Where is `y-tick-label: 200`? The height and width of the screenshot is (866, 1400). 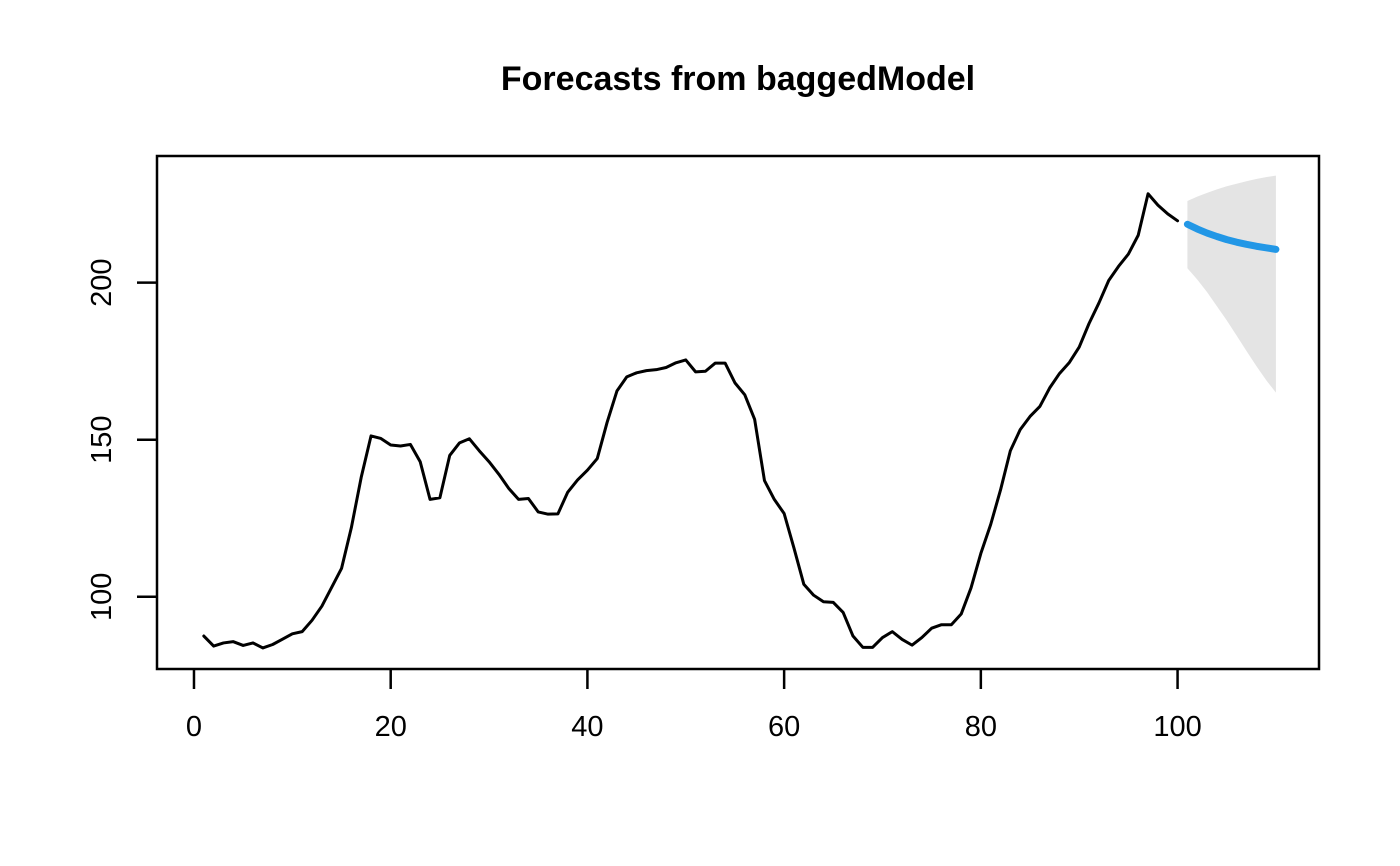 y-tick-label: 200 is located at coordinates (102, 282).